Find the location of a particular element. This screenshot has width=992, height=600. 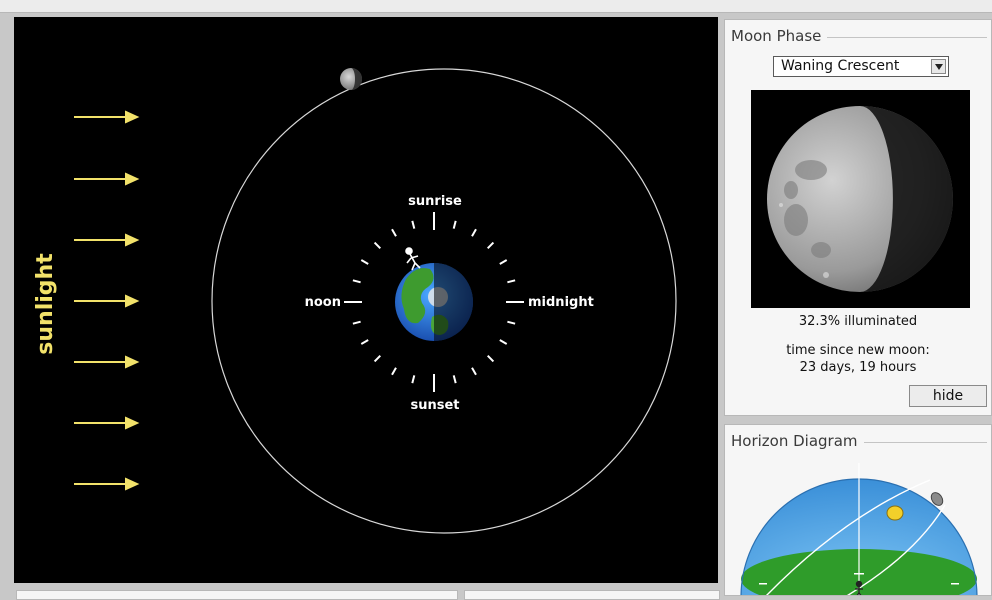

chevron-down-icon is located at coordinates (938, 66).